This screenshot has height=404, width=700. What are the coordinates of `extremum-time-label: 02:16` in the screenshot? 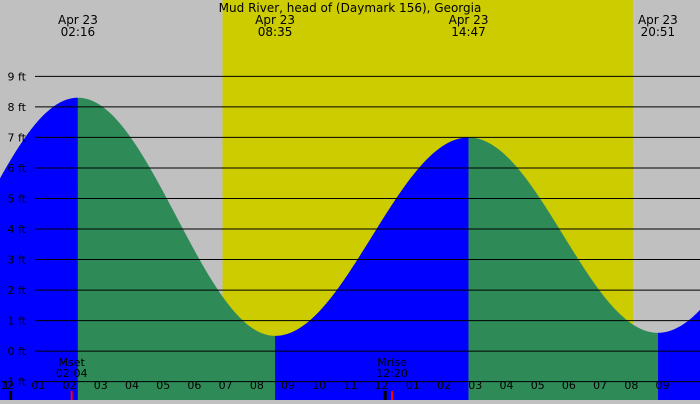 It's located at (78, 32).